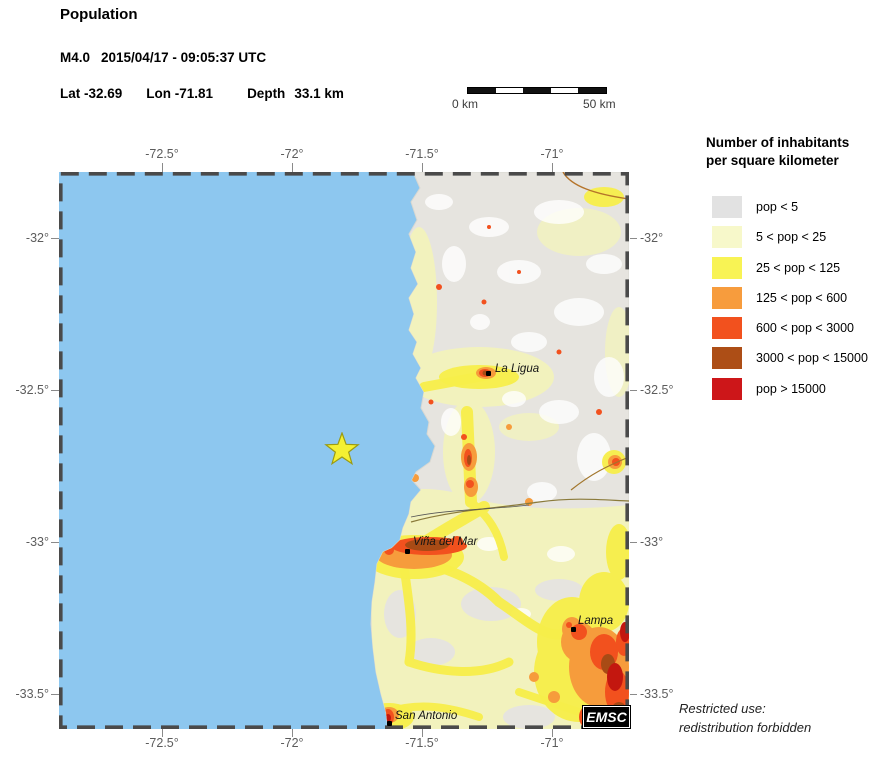 The height and width of the screenshot is (760, 888). Describe the element at coordinates (802, 297) in the screenshot. I see `legend-item-label: 125 < pop < 600` at that location.